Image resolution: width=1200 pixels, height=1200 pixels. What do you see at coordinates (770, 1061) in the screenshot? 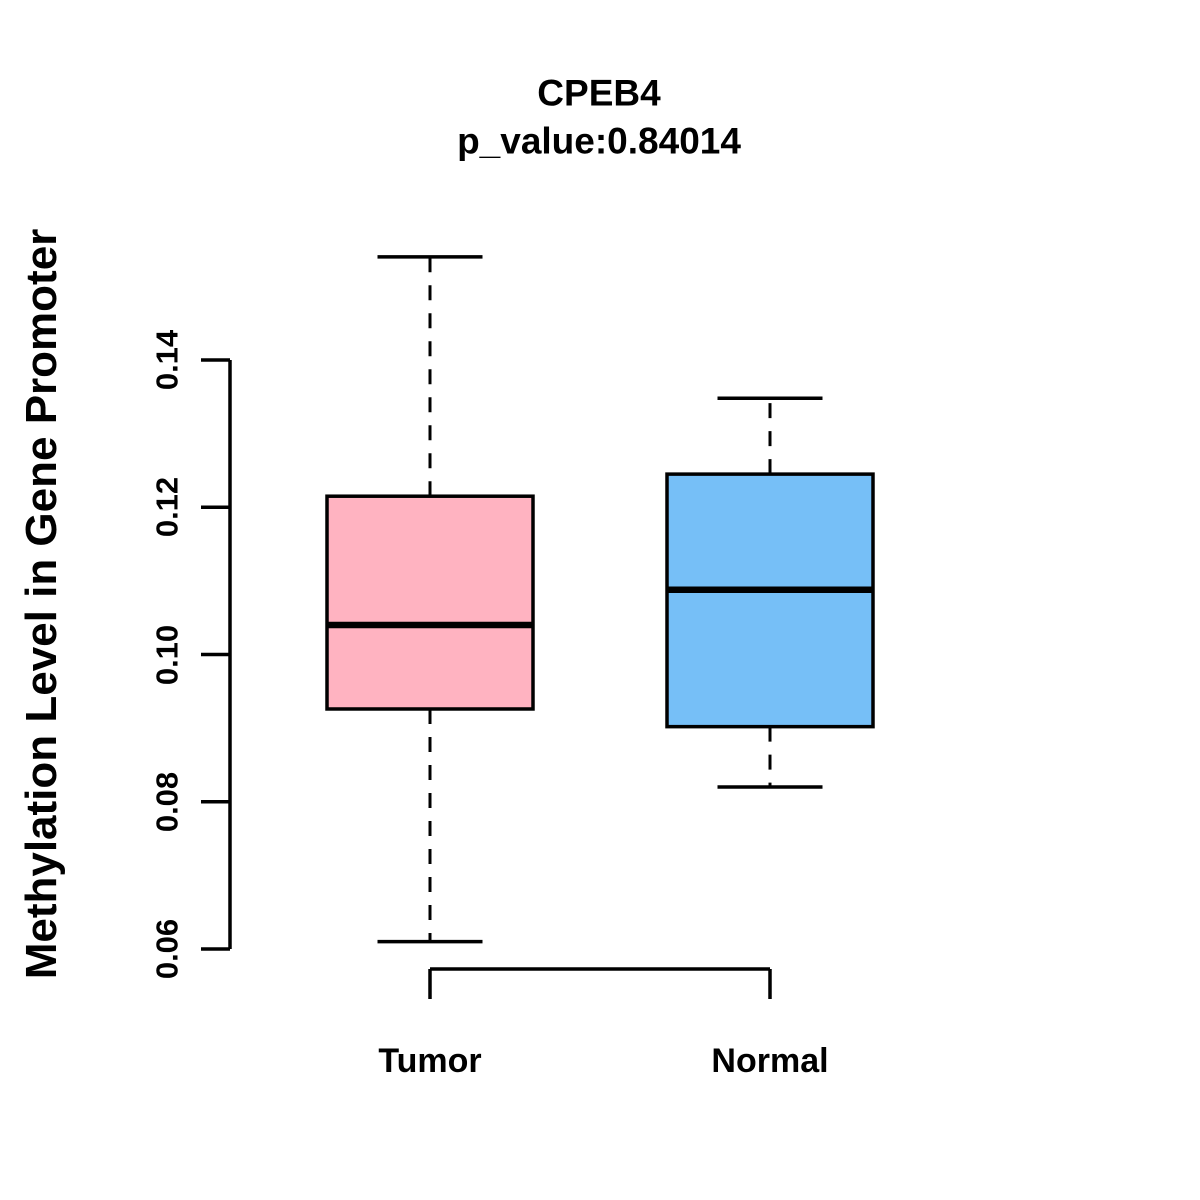
I see `x-category-label-normal: Normal` at bounding box center [770, 1061].